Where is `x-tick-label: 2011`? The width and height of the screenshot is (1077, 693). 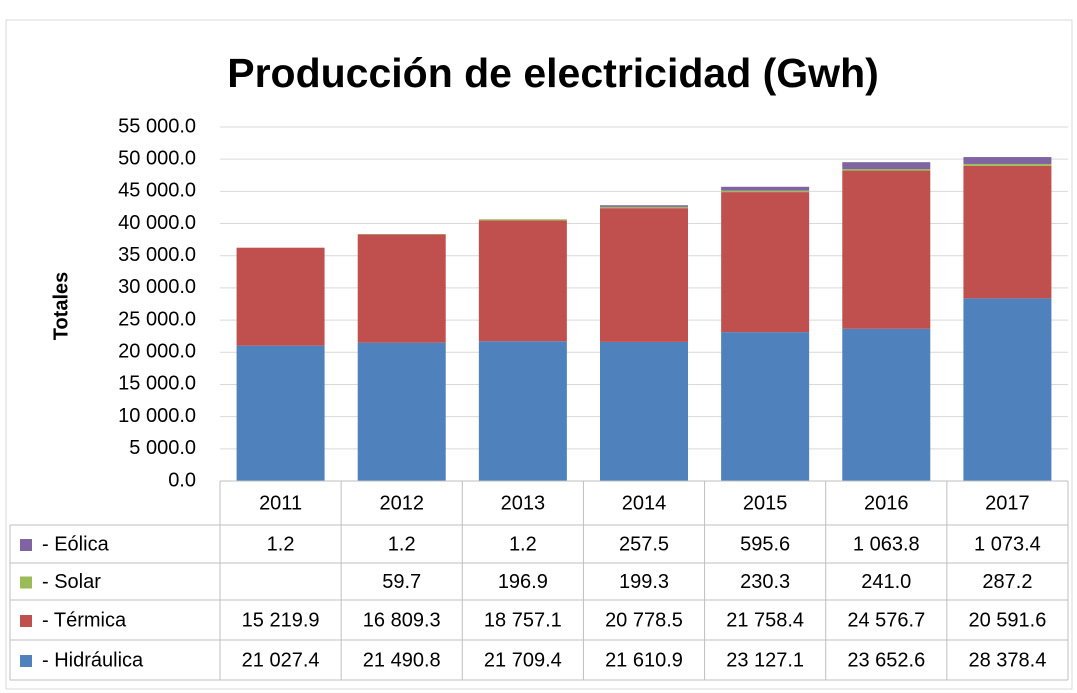 x-tick-label: 2011 is located at coordinates (280, 503).